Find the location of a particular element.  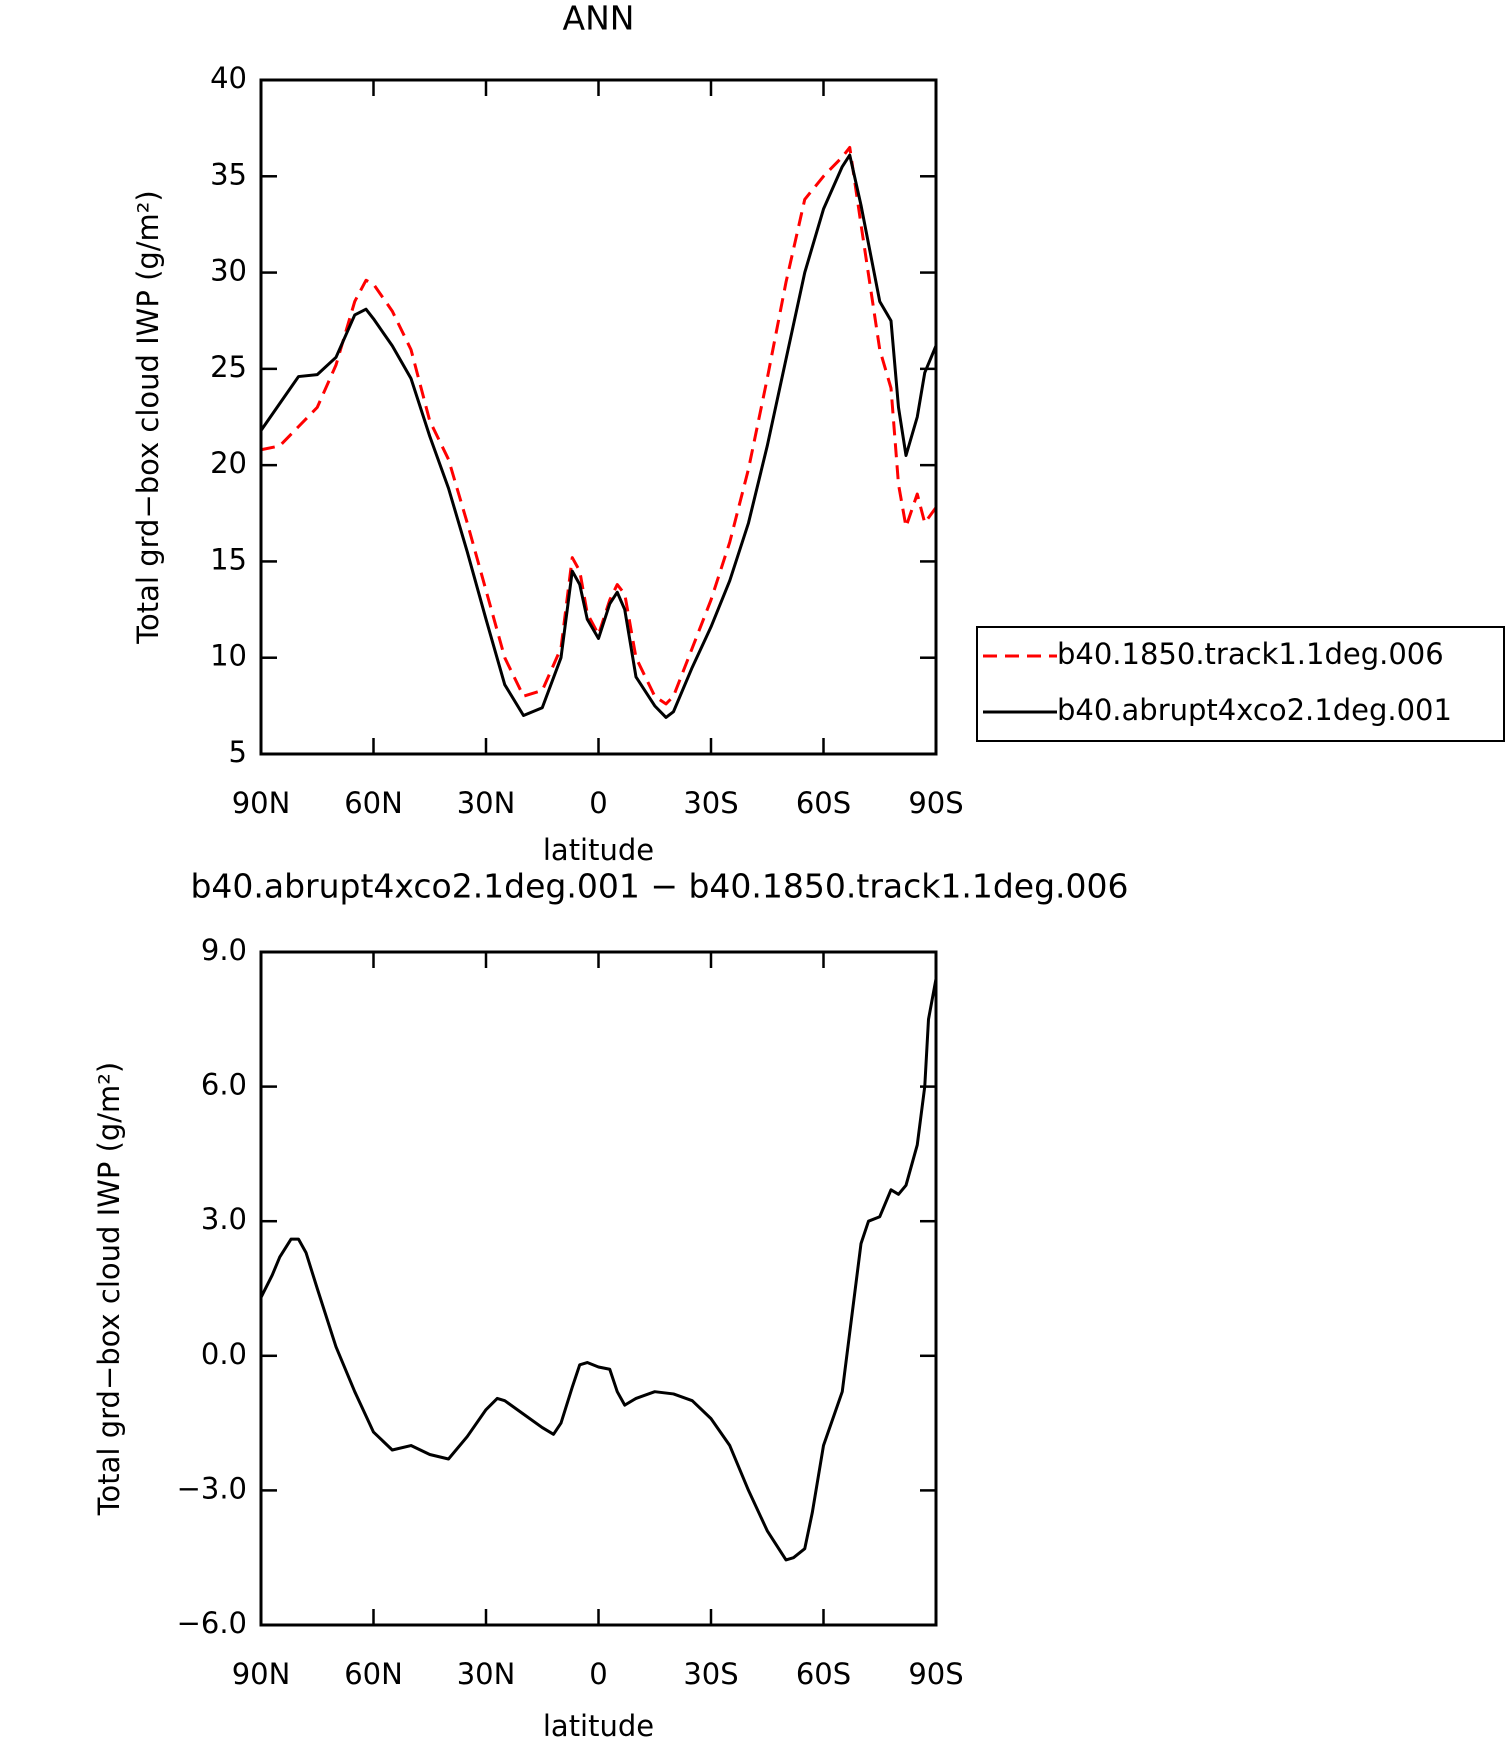

y-tick-label: 9.0 is located at coordinates (224, 950).